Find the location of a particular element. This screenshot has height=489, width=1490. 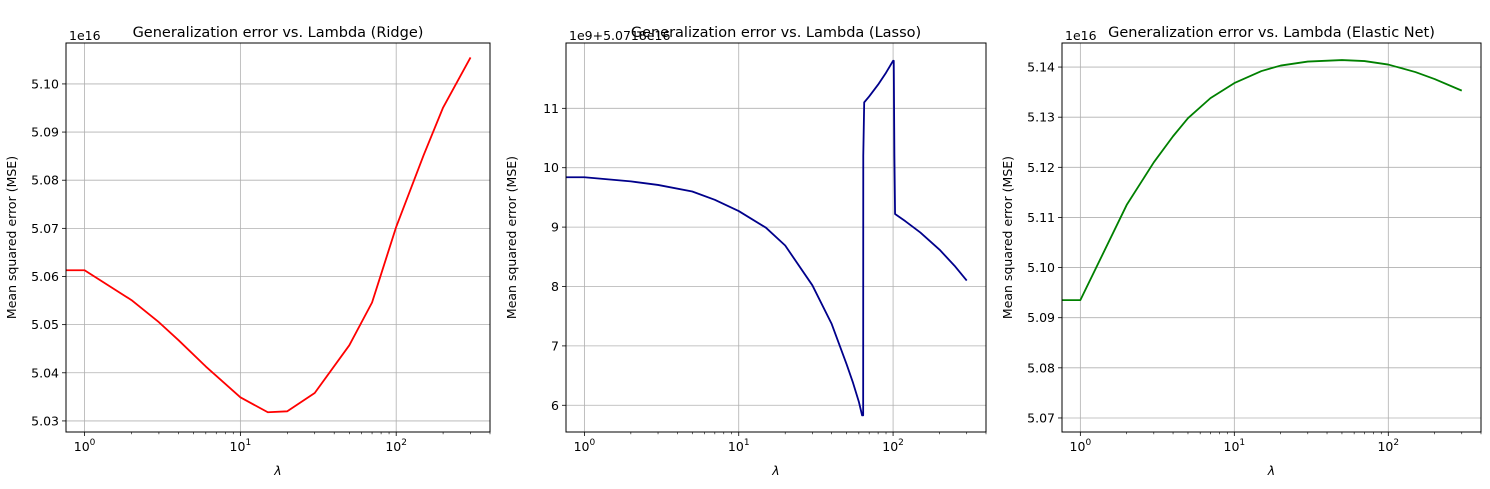

y-tick-label: 5.12 is located at coordinates (1041, 167).